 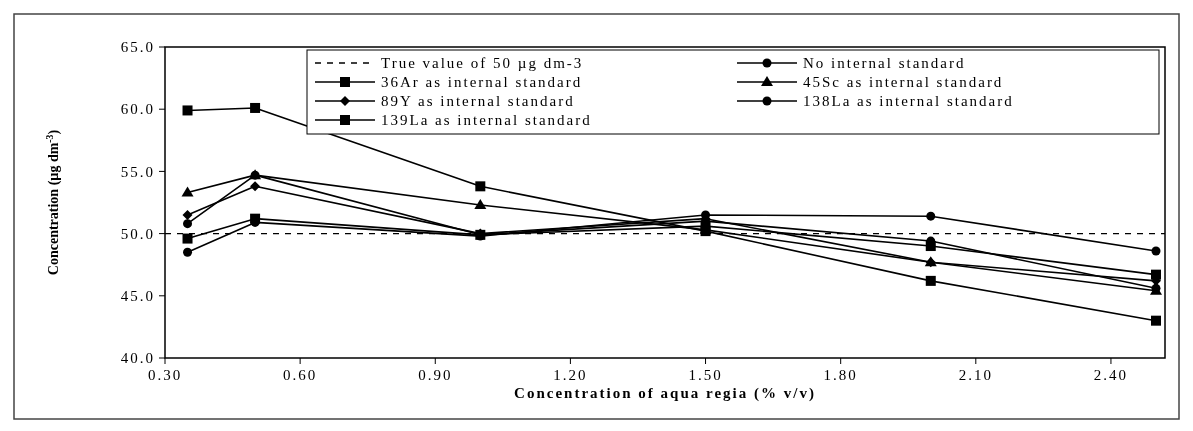 I want to click on x-axis-title: Concentration of aqua regia (% v/v), so click(x=665, y=393).